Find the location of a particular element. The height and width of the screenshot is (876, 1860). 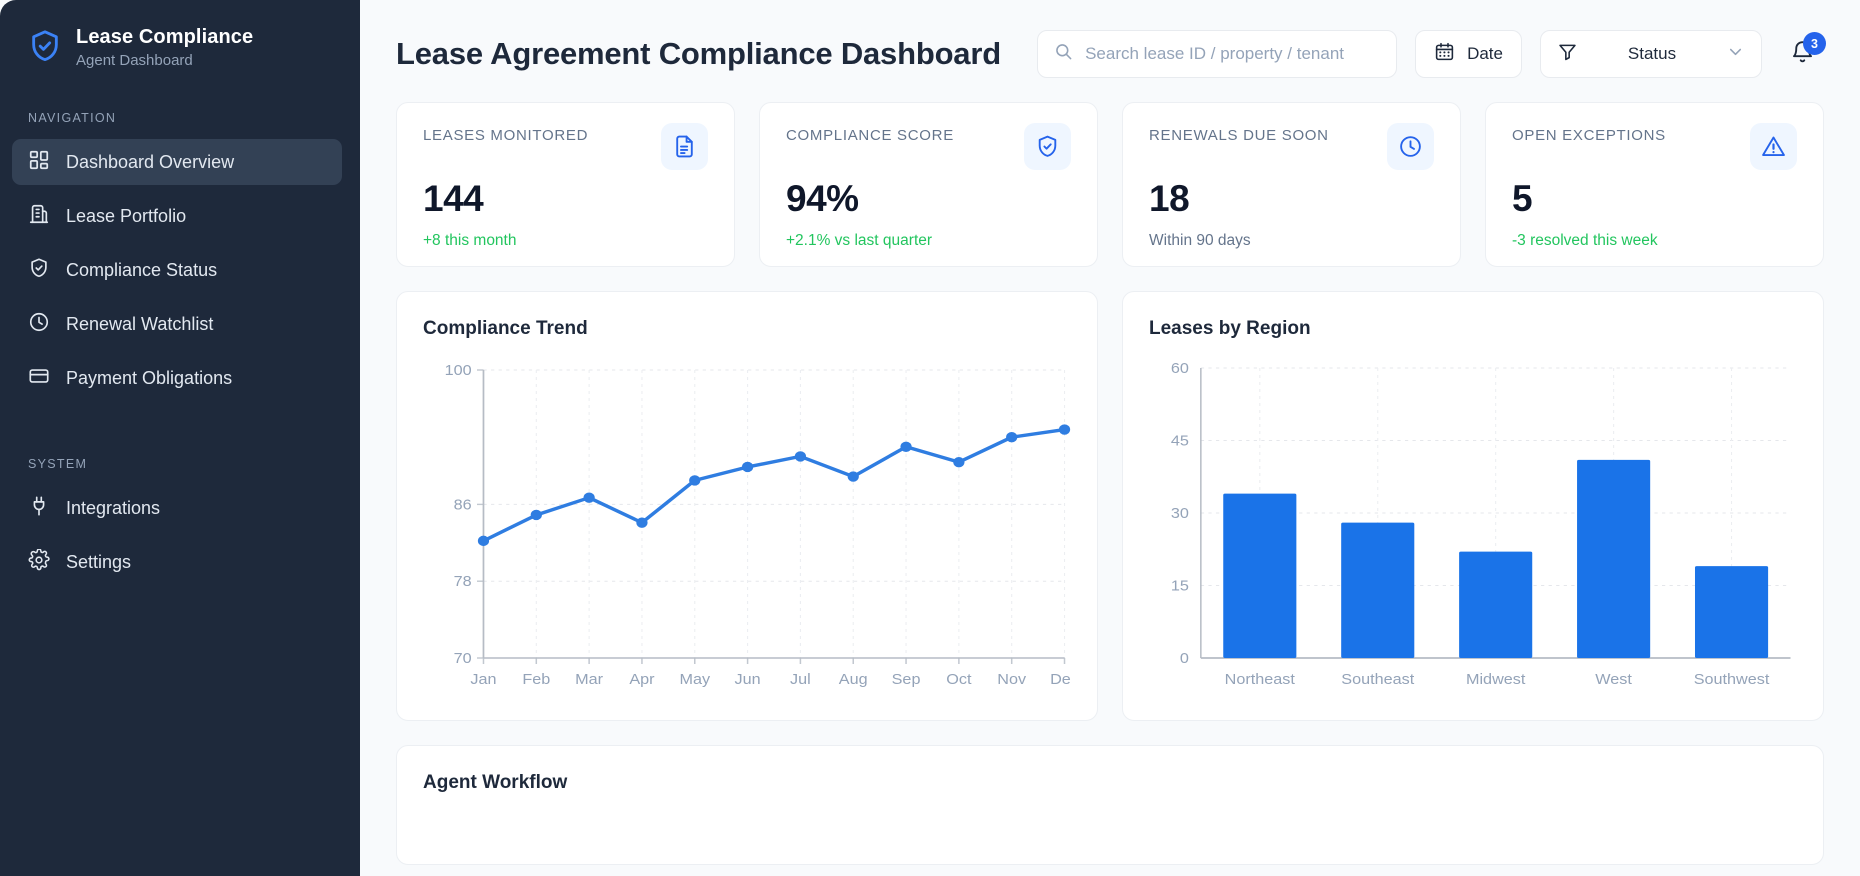

sidebar-item-dashboard-overview: Dashboard Overview is located at coordinates (177, 162).